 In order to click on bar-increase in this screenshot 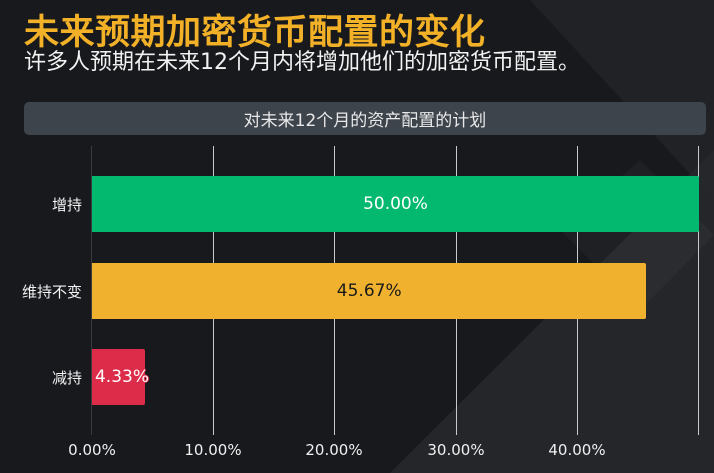, I will do `click(395, 204)`.